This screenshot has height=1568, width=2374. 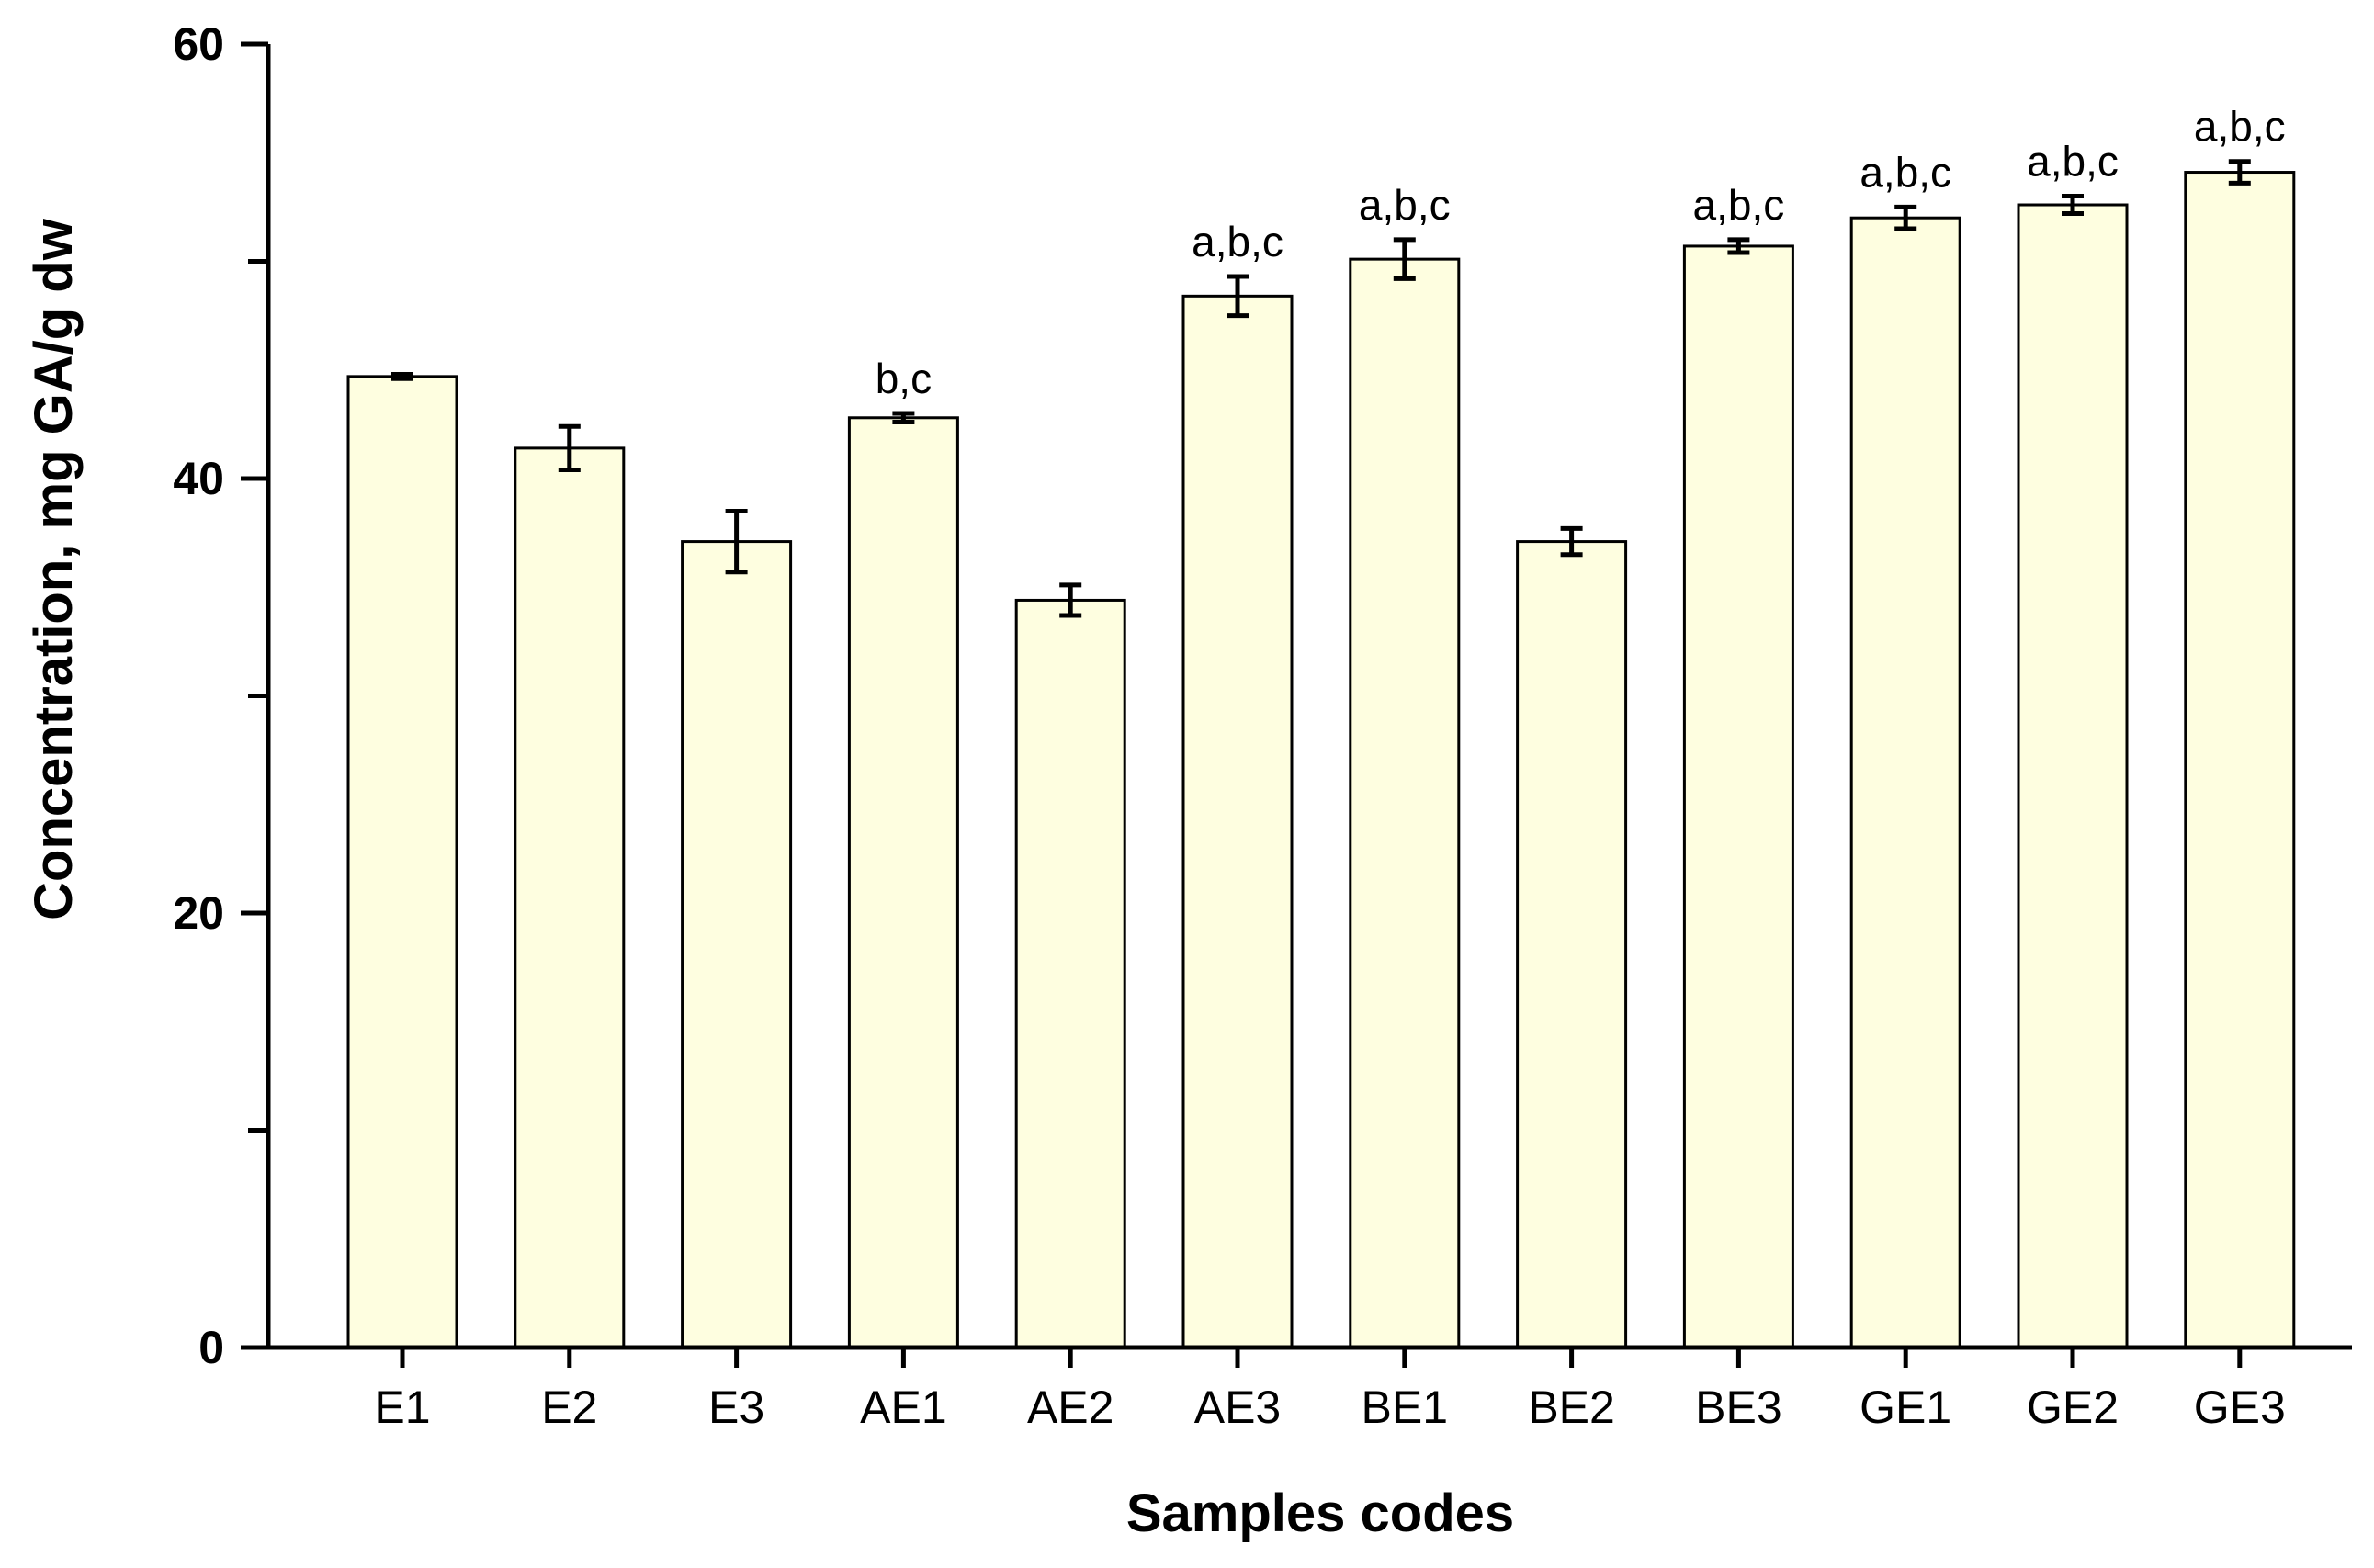 I want to click on x-axis-title: Samples codes, so click(x=1320, y=1513).